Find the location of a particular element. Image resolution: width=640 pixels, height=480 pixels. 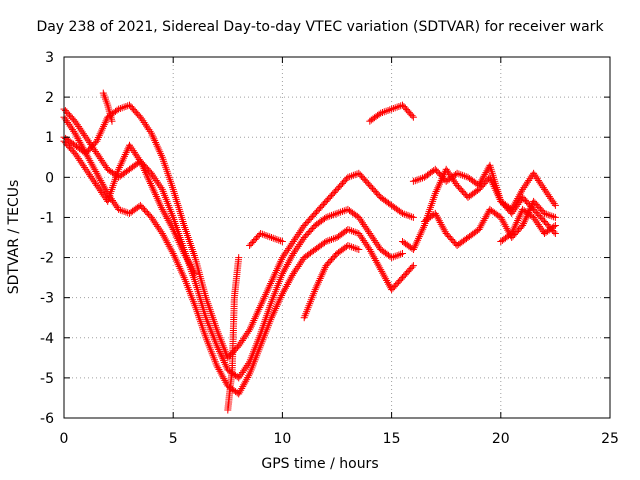

x-tick-label: 25 is located at coordinates (610, 439).